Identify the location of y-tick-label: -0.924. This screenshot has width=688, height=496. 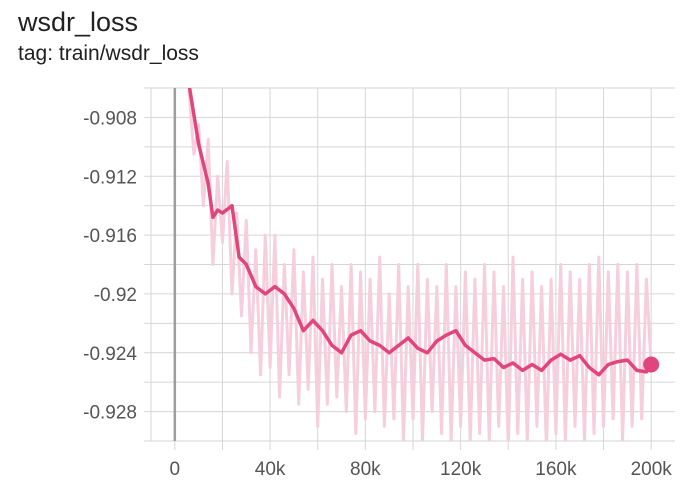
(110, 354).